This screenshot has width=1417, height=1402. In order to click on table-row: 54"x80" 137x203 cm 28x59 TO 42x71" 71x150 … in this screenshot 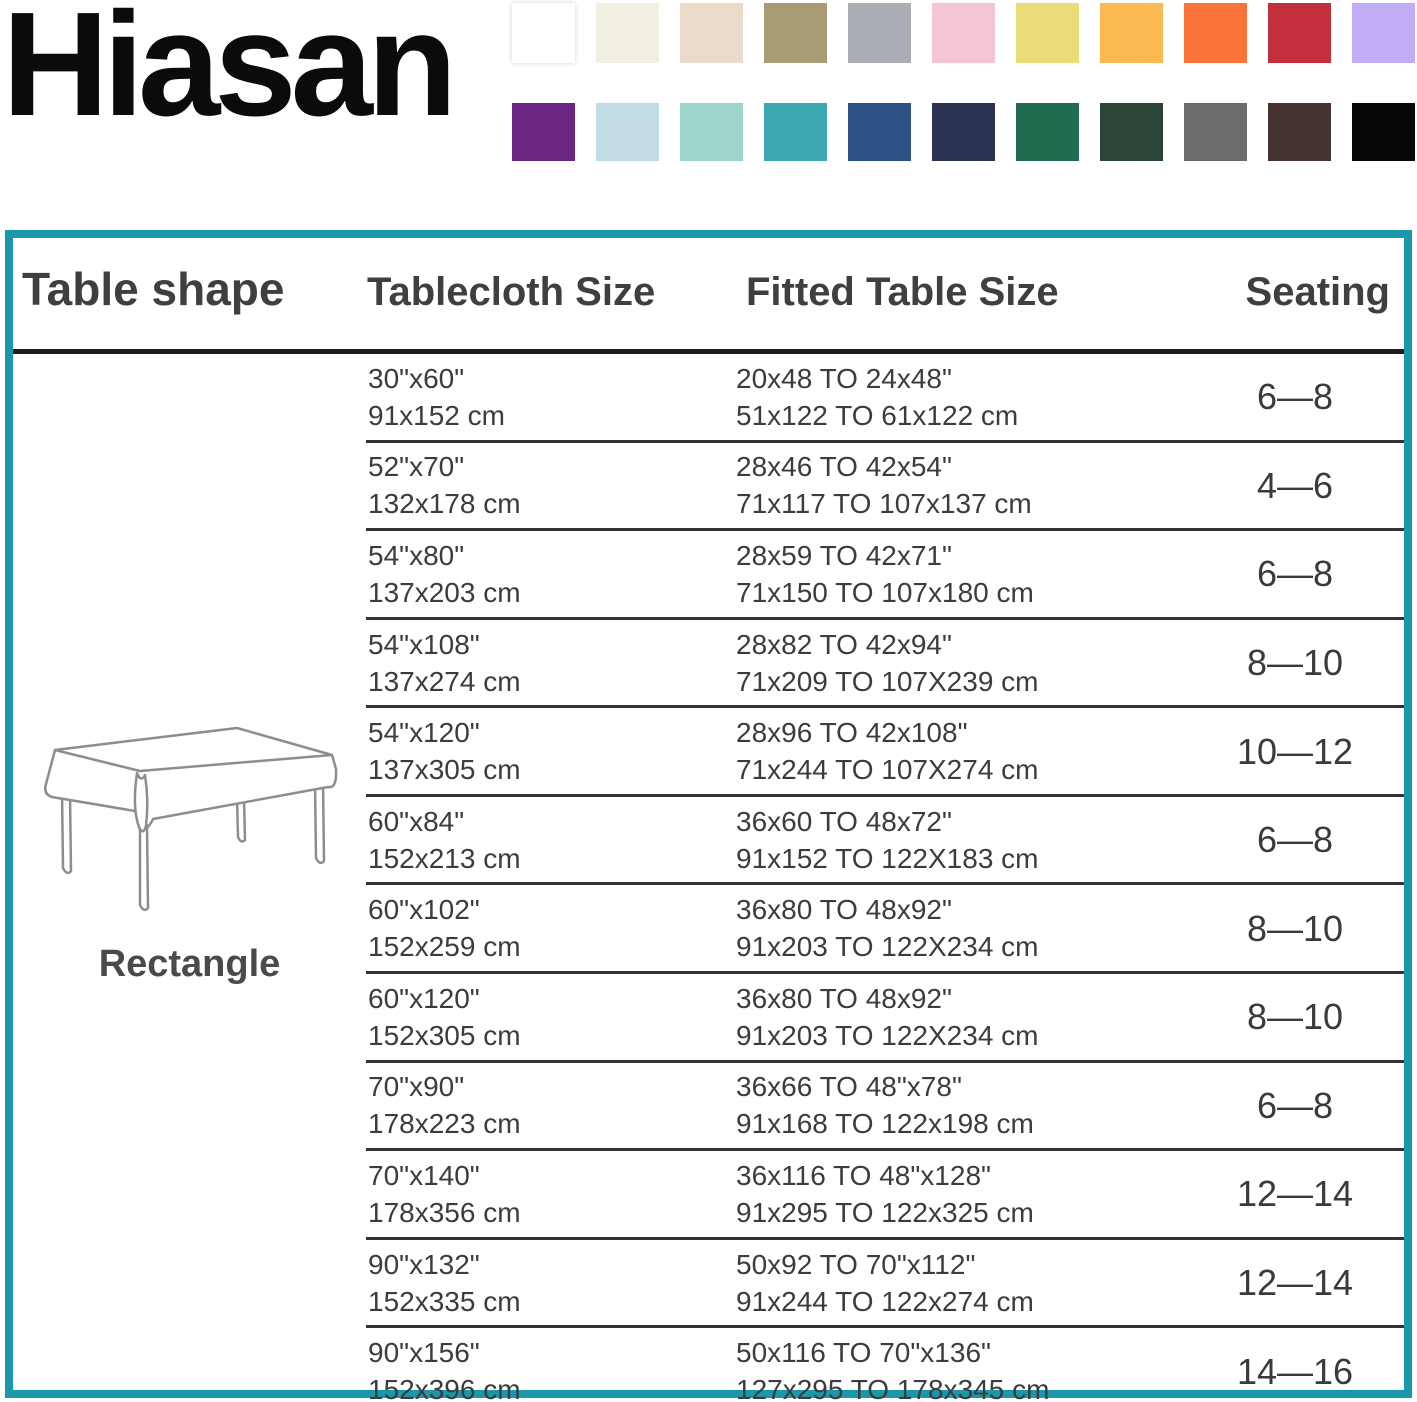, I will do `click(885, 575)`.